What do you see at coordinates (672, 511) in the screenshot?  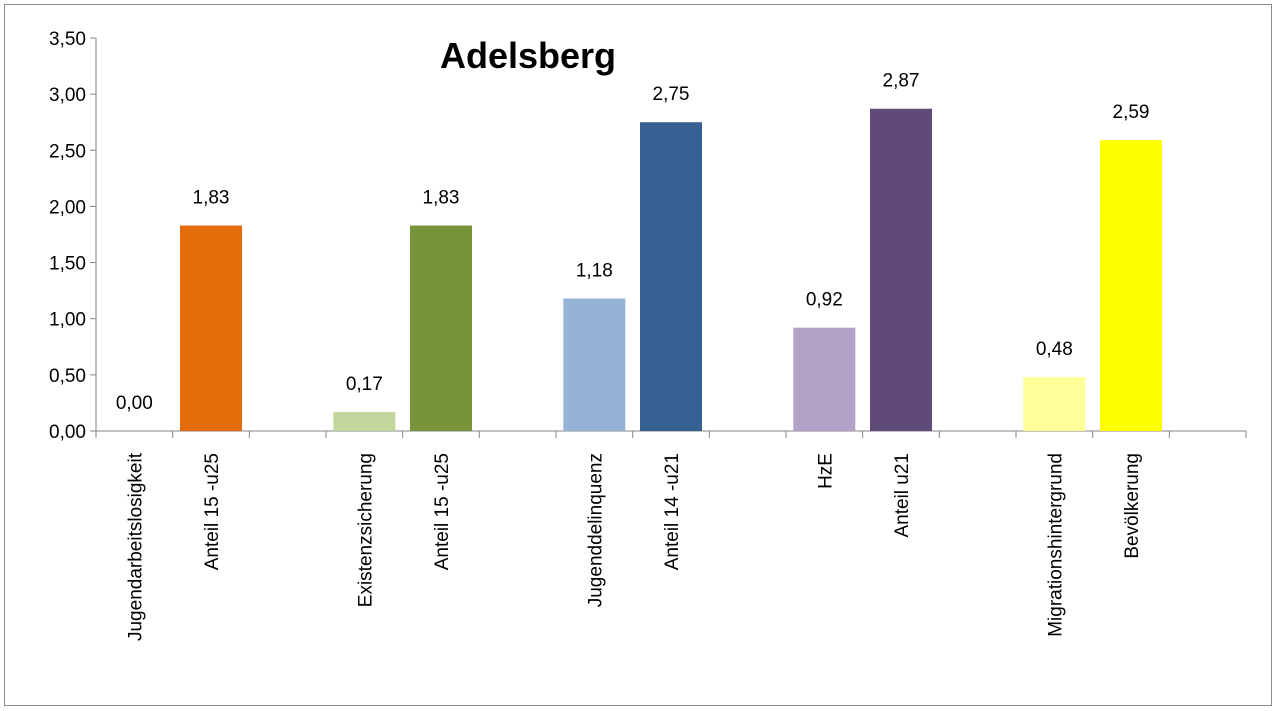 I see `category-label: Anteil 14 -u21` at bounding box center [672, 511].